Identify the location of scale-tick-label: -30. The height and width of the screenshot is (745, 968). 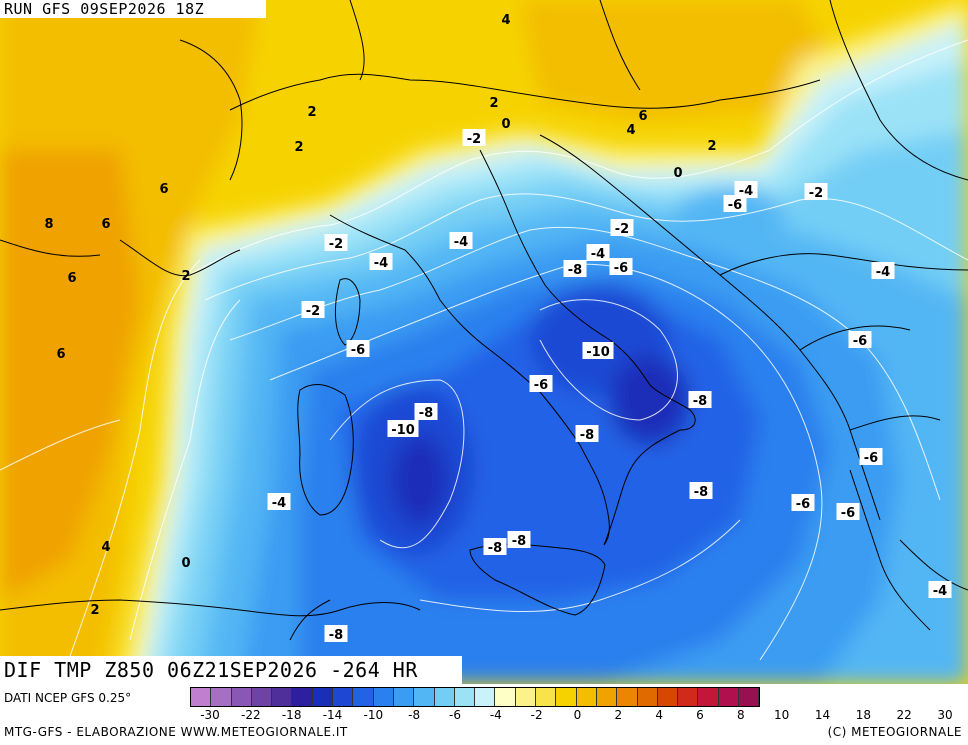
(210, 715).